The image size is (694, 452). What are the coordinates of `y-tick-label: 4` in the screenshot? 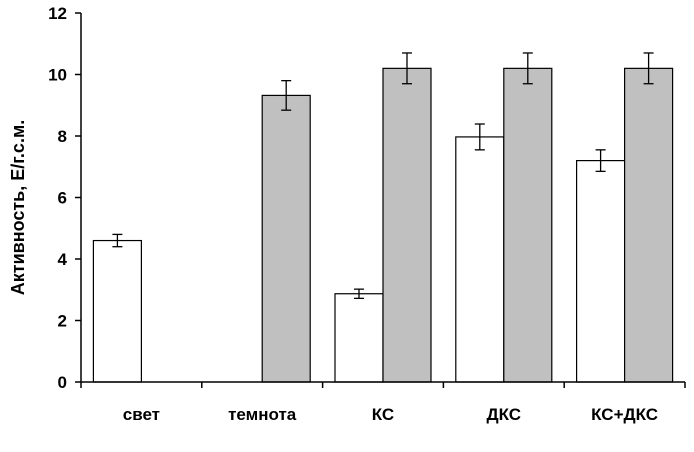 It's located at (63, 259).